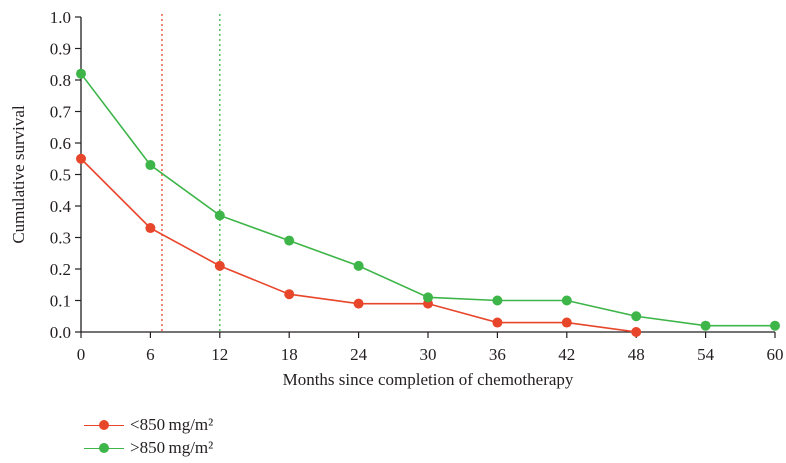 This screenshot has height=463, width=786. What do you see at coordinates (61, 112) in the screenshot?
I see `y-tick-label: 0.7` at bounding box center [61, 112].